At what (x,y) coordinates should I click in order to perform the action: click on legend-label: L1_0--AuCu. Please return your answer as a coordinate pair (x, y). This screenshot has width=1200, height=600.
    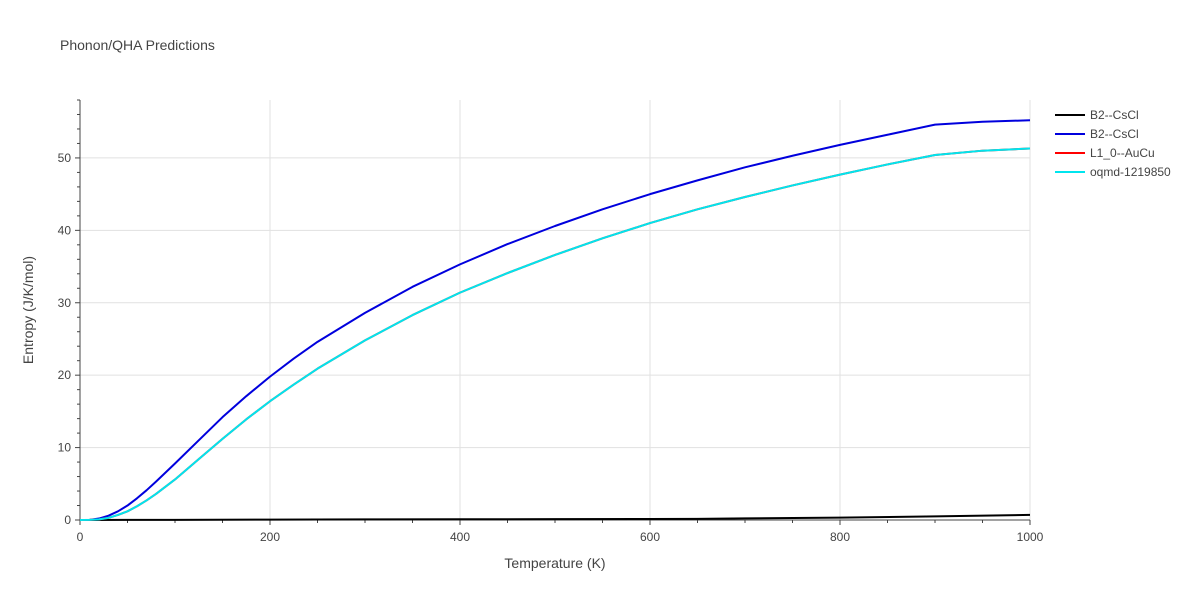
    Looking at the image, I should click on (1122, 153).